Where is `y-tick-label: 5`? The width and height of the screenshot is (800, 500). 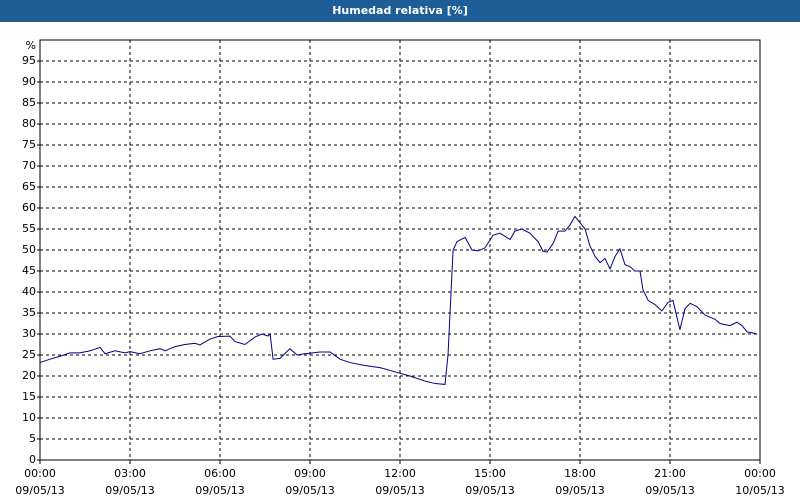 y-tick-label: 5 is located at coordinates (32, 438).